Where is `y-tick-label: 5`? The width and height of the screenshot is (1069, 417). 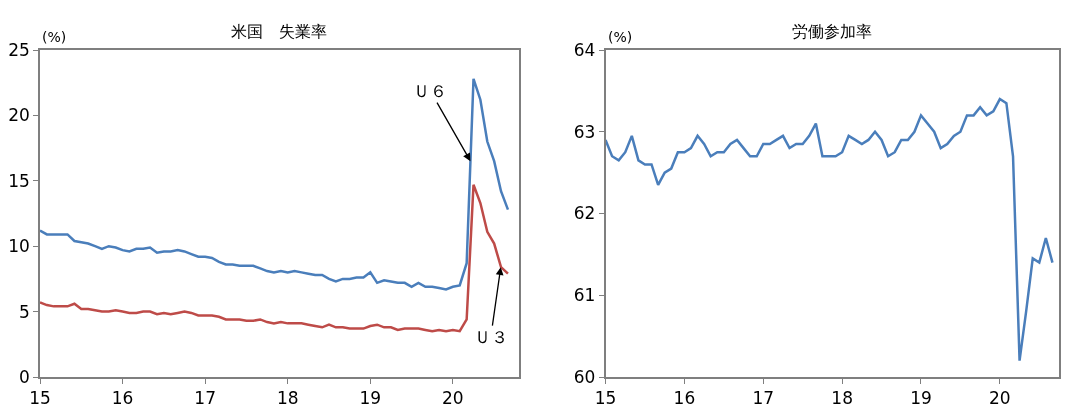
y-tick-label: 5 is located at coordinates (24, 311).